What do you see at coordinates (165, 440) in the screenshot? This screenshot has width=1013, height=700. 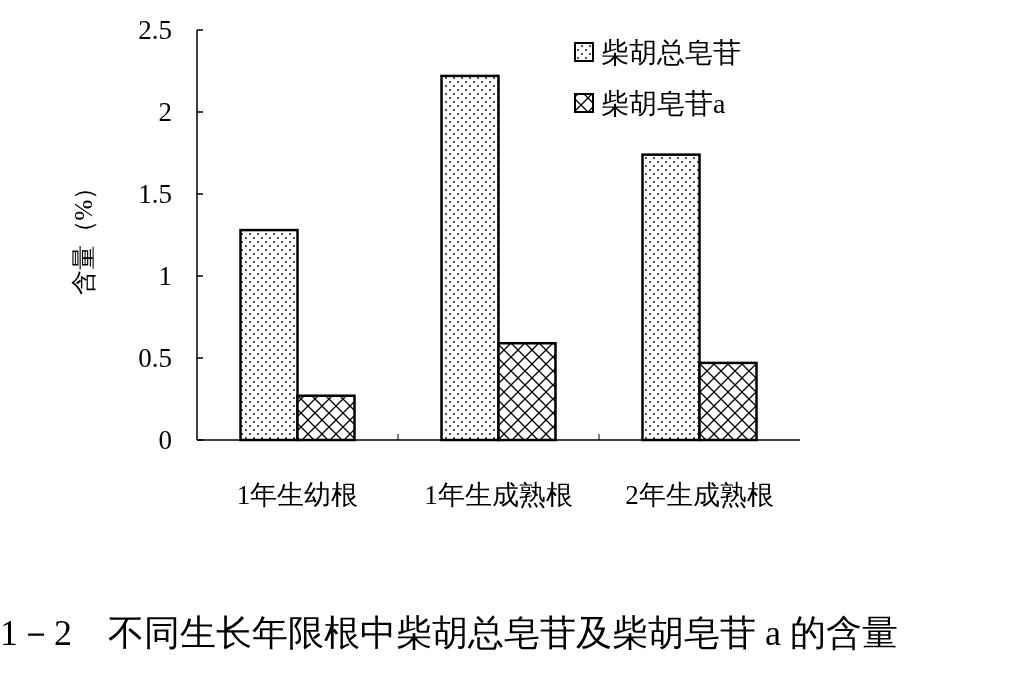 I see `y-tick-label: 0` at bounding box center [165, 440].